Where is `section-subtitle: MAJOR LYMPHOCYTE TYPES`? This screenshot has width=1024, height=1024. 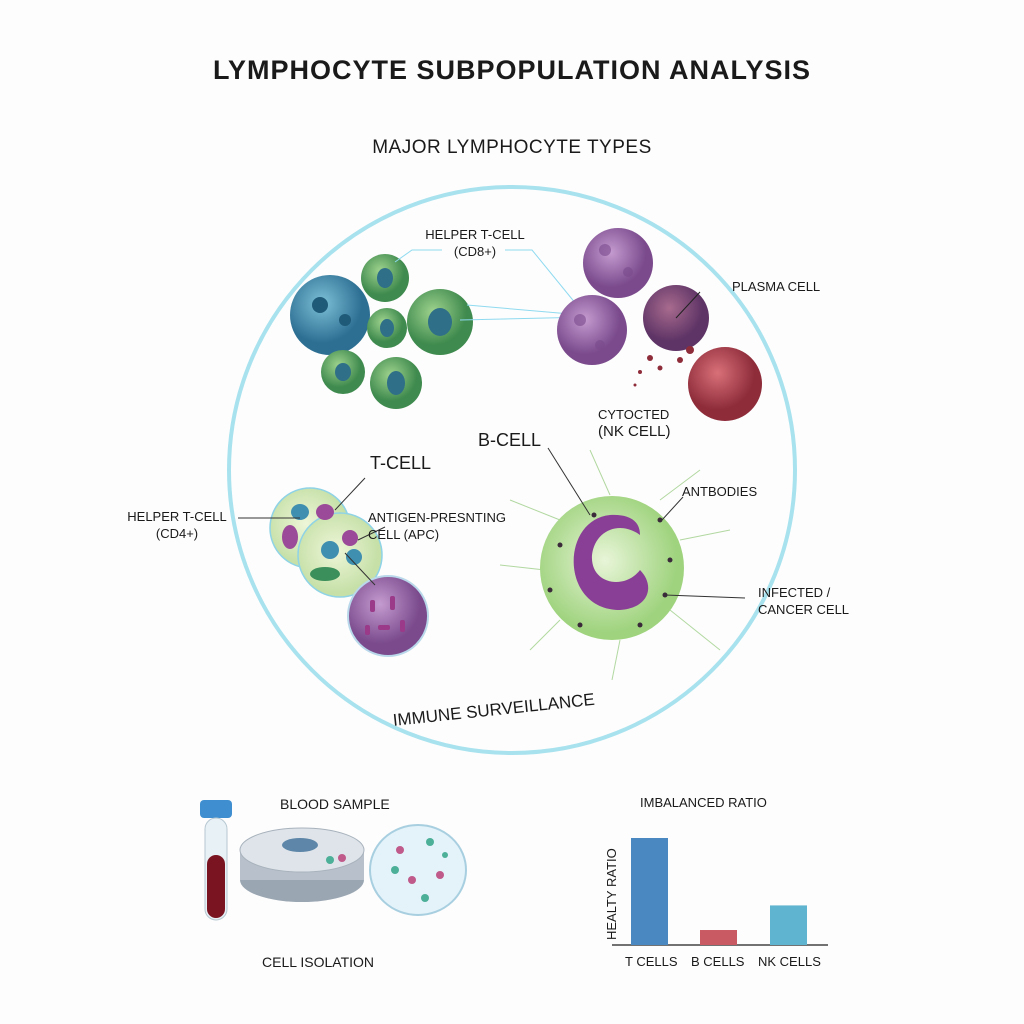
section-subtitle: MAJOR LYMPHOCYTE TYPES is located at coordinates (512, 147).